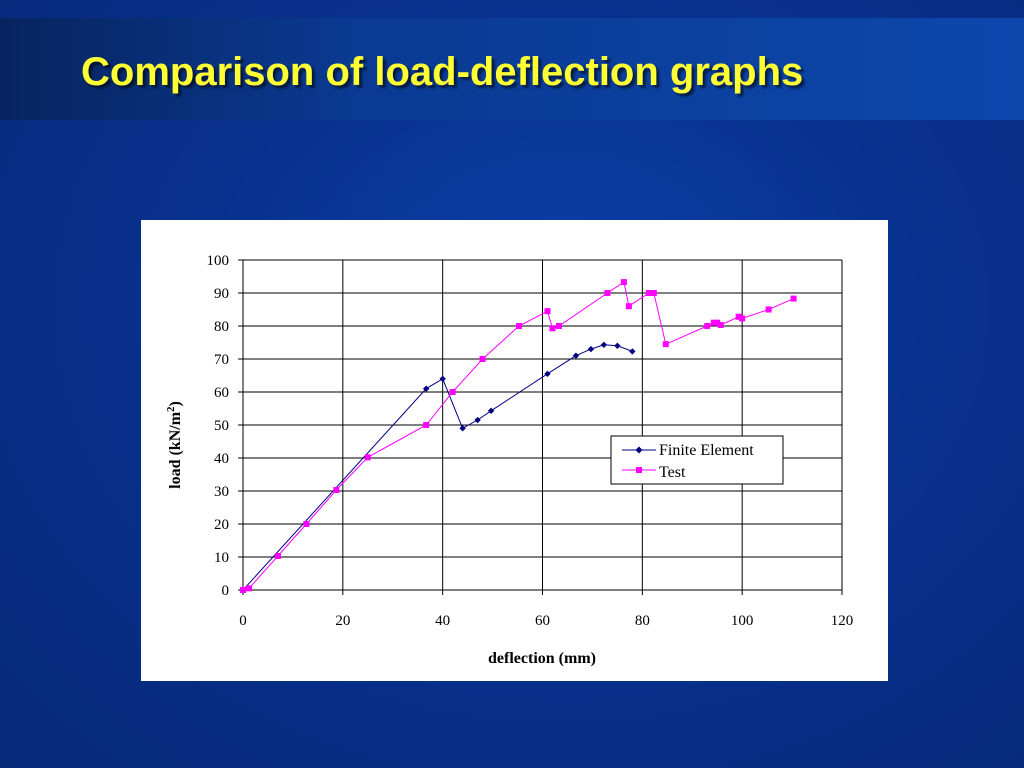 This screenshot has width=1024, height=768. I want to click on x-tick-label: 0, so click(243, 621).